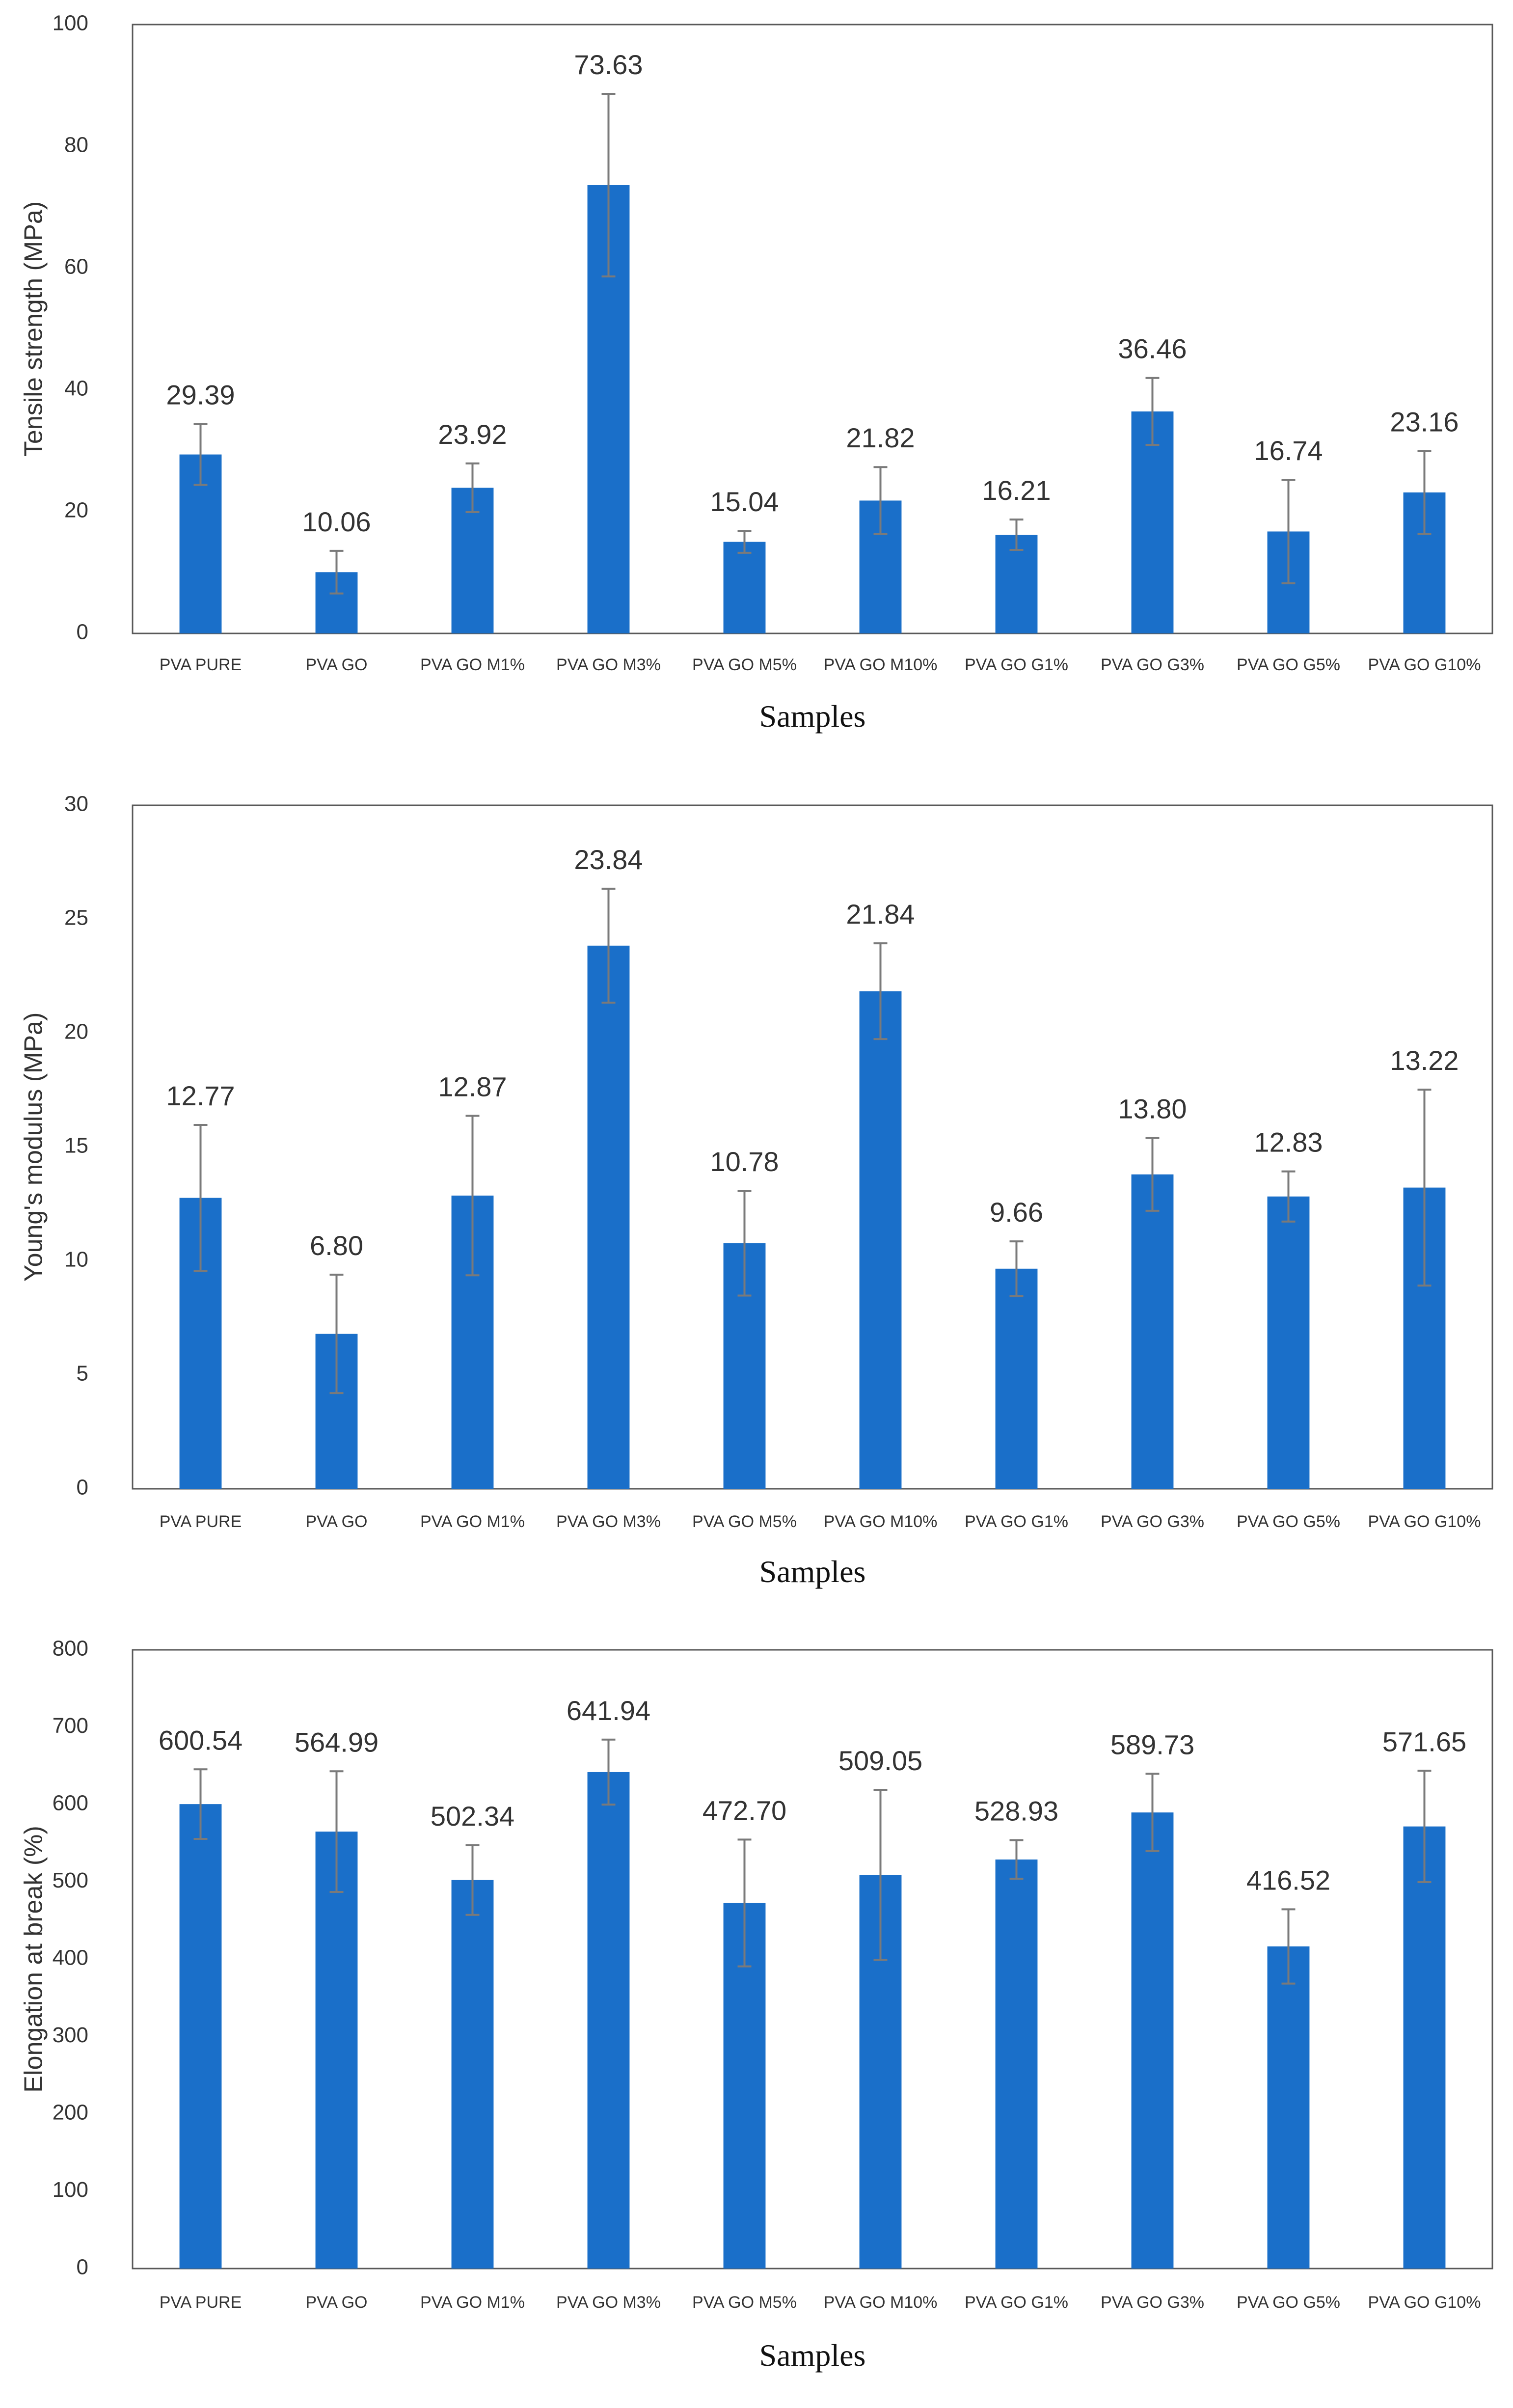 The width and height of the screenshot is (1513, 2408). I want to click on elongation-category-label: PVA GO M5%, so click(744, 2303).